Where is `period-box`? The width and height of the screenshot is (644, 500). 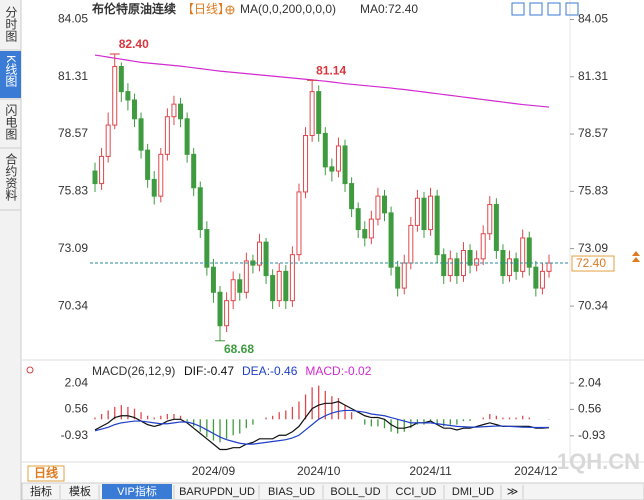
period-box is located at coordinates (46, 473).